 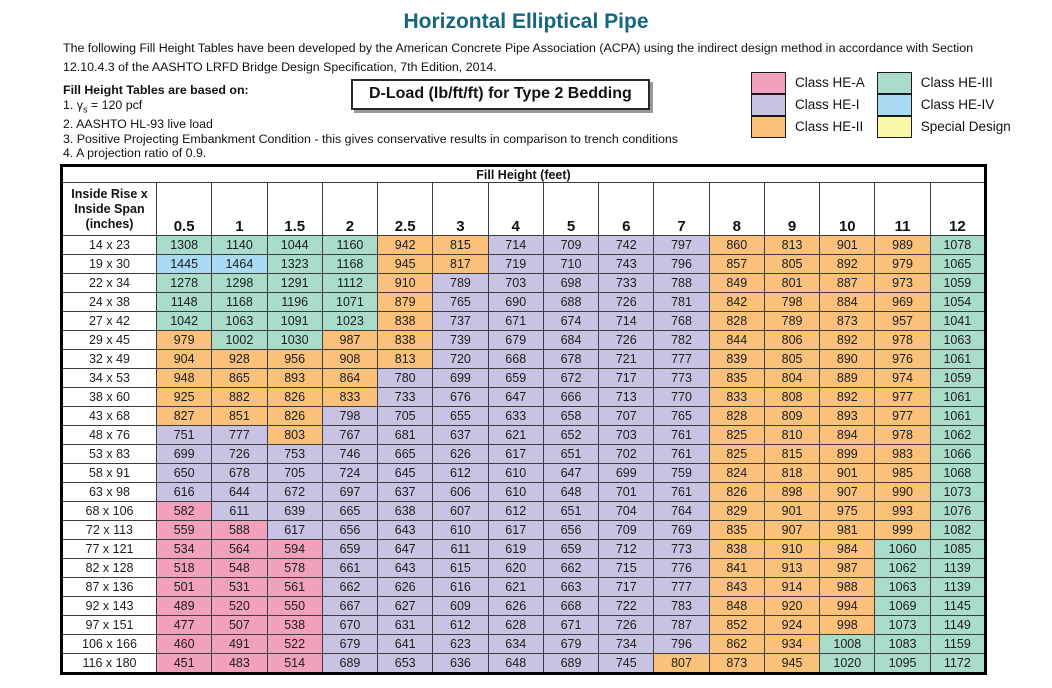 I want to click on data-cell: 663, so click(x=571, y=587).